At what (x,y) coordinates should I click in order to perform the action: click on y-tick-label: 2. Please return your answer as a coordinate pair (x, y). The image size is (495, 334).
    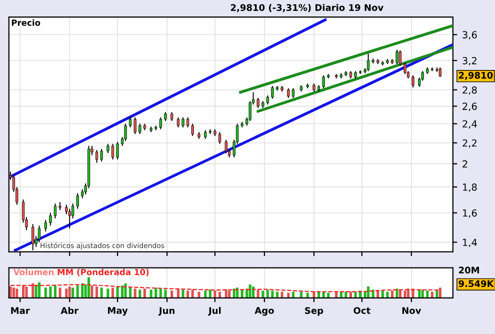
    Looking at the image, I should click on (465, 164).